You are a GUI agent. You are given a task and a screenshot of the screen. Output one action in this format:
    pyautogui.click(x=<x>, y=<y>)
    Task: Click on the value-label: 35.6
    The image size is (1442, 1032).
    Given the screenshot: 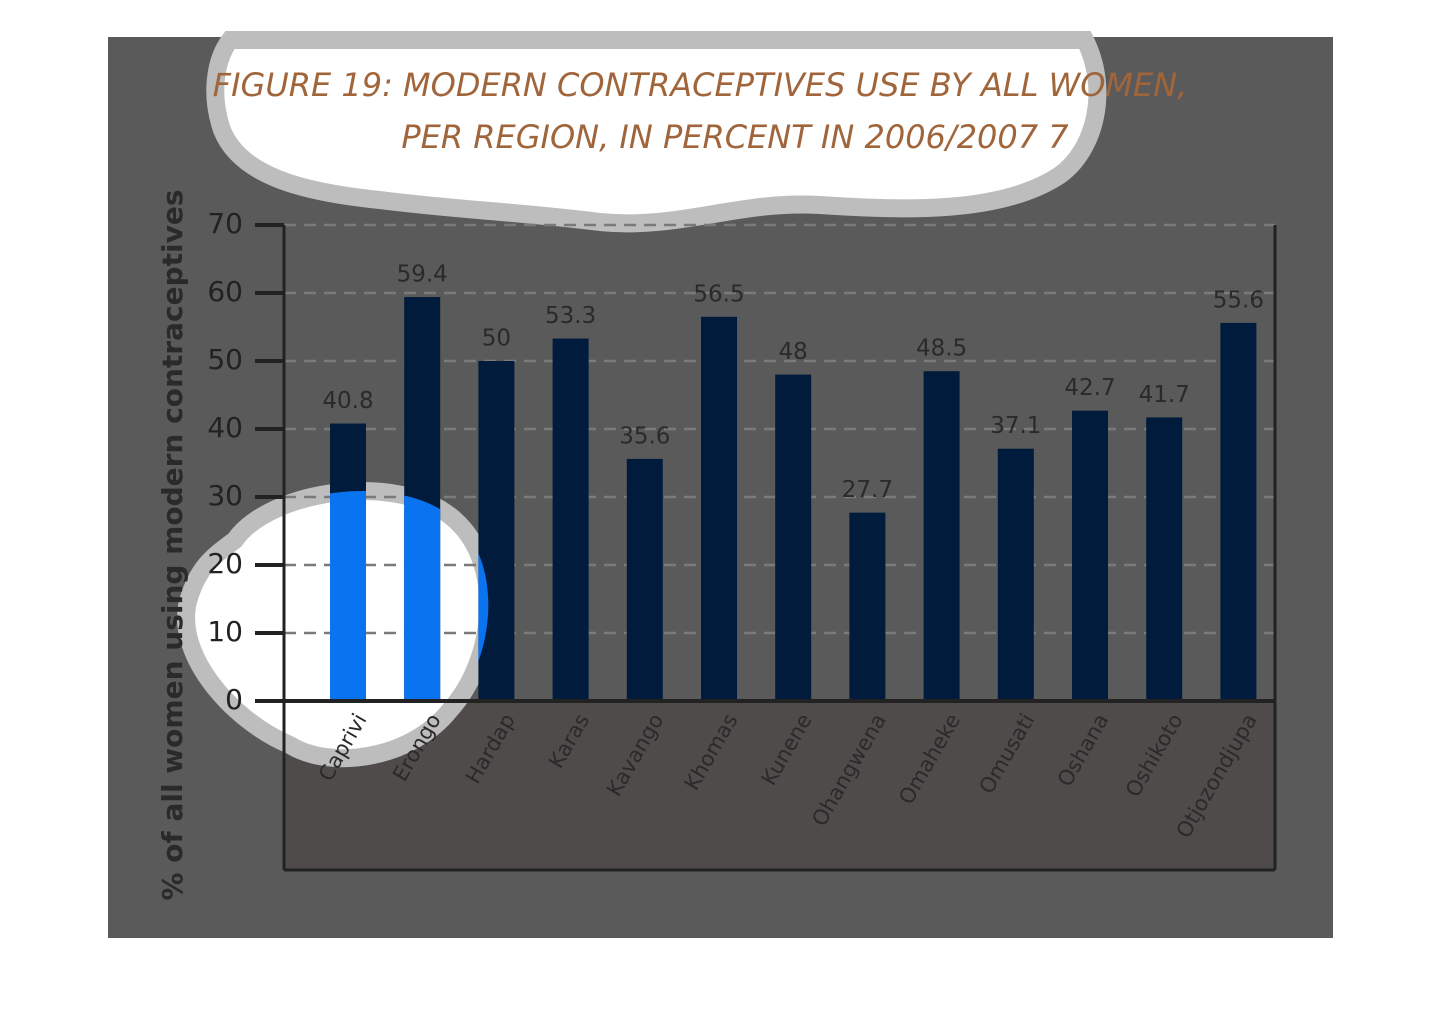 What is the action you would take?
    pyautogui.click(x=644, y=436)
    